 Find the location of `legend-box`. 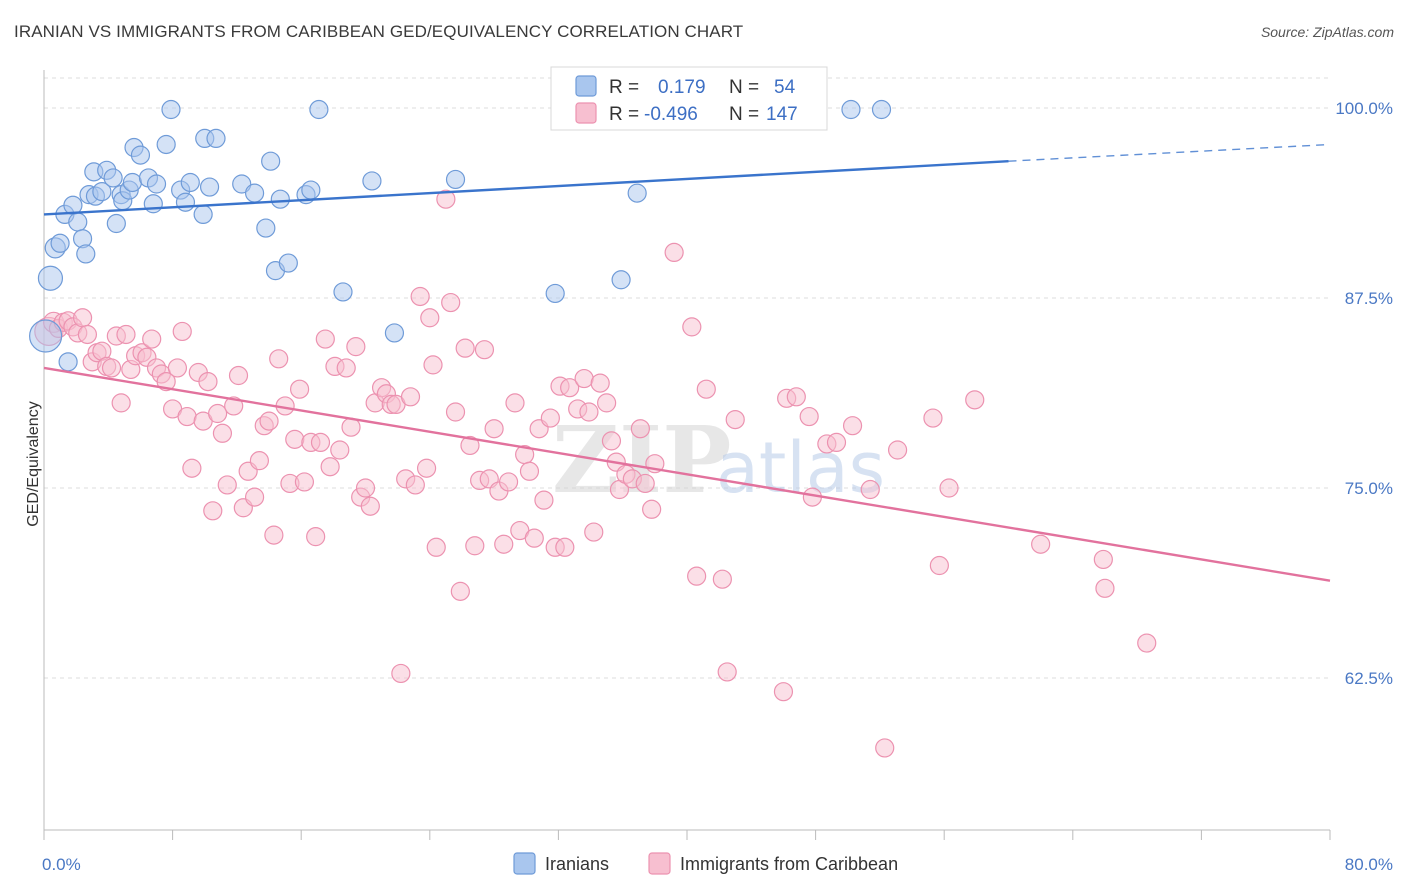

legend-box is located at coordinates (689, 98).